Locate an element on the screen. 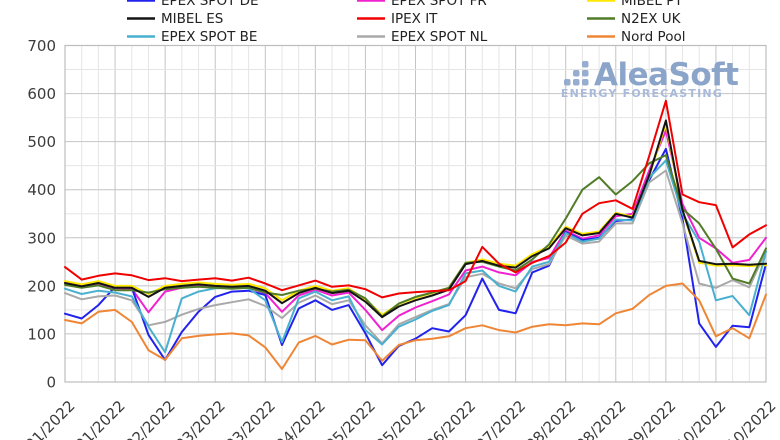 This screenshot has height=440, width=780. legend-label: IPEX IT is located at coordinates (414, 19).